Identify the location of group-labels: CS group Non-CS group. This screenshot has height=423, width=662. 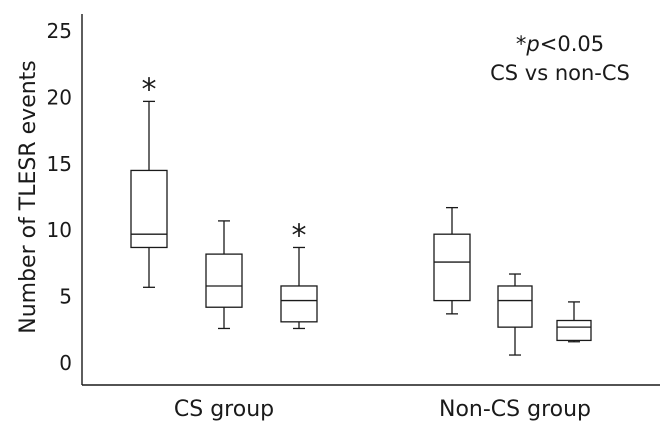
(382, 409).